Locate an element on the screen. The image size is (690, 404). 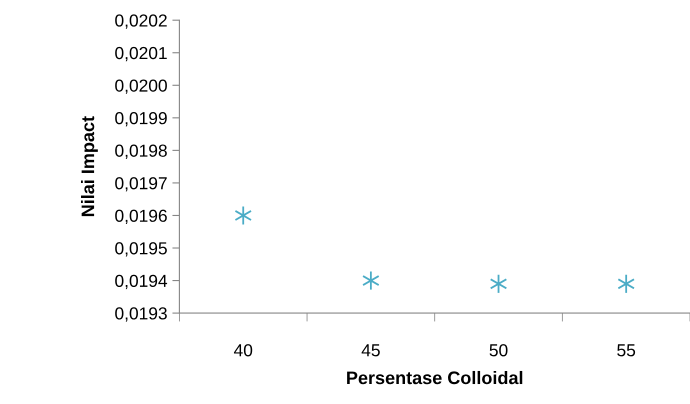
y-tick-label: 0,0198 is located at coordinates (141, 151).